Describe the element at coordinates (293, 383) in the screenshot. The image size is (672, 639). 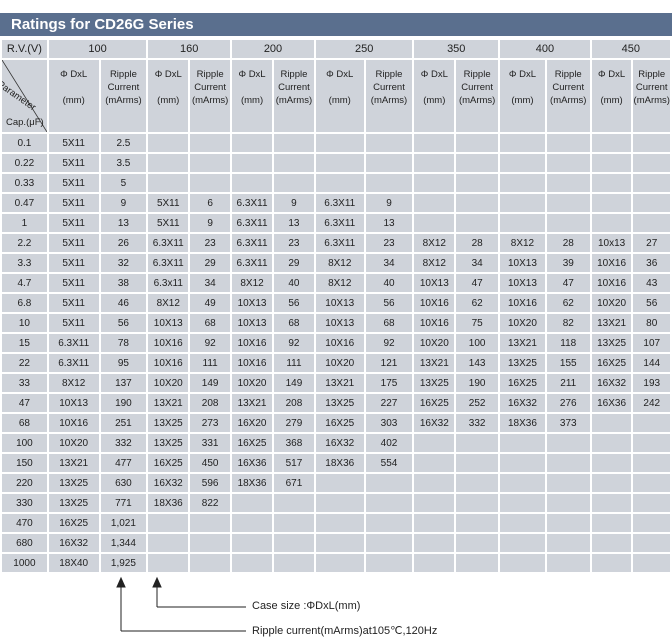
I see `ripple-current-cell: 149` at that location.